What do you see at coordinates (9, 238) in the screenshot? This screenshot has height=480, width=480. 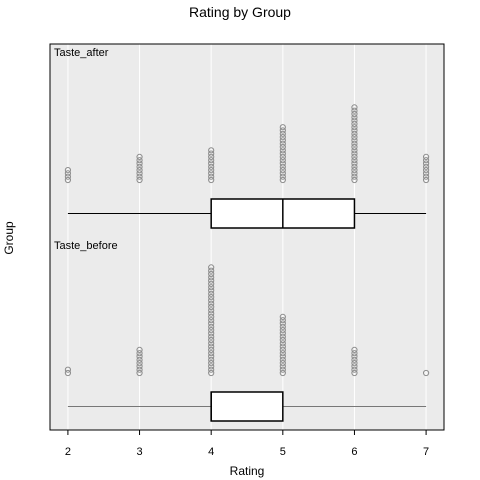 I see `y-axis-label: Group` at bounding box center [9, 238].